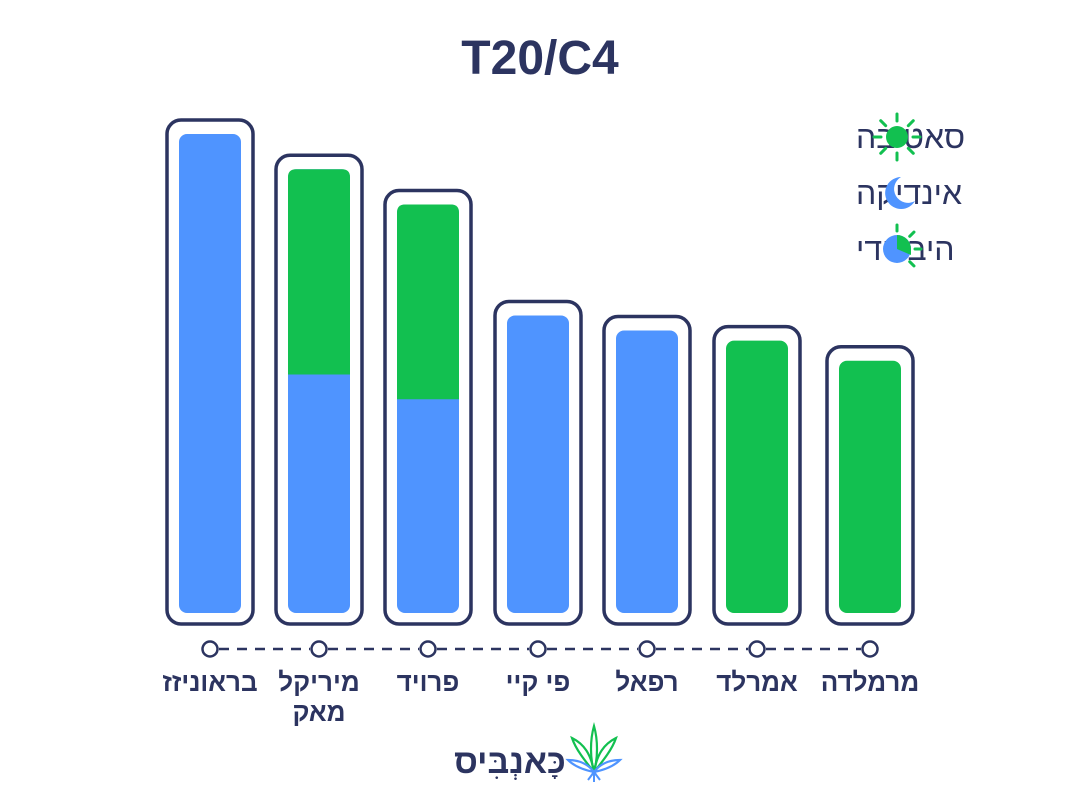 Image resolution: width=1080 pixels, height=798 pixels. I want to click on category-axis, so click(540, 649).